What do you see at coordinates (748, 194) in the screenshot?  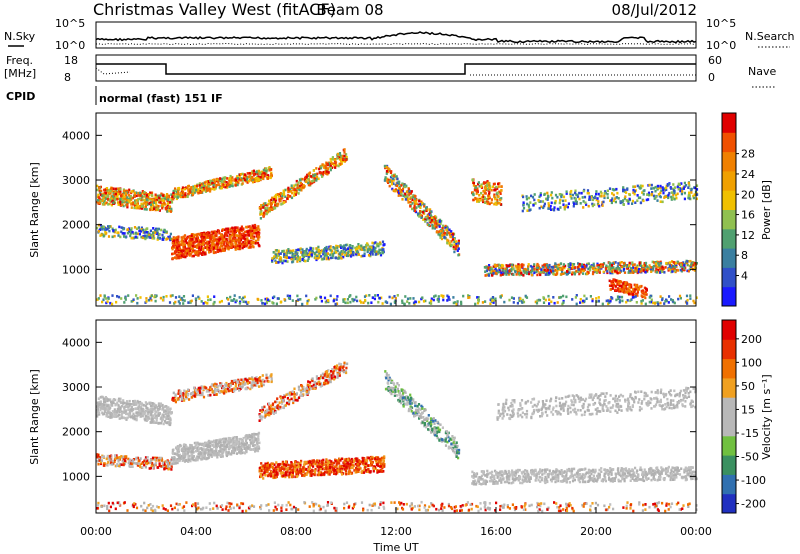 I see `colorbar-tick-label: 20` at bounding box center [748, 194].